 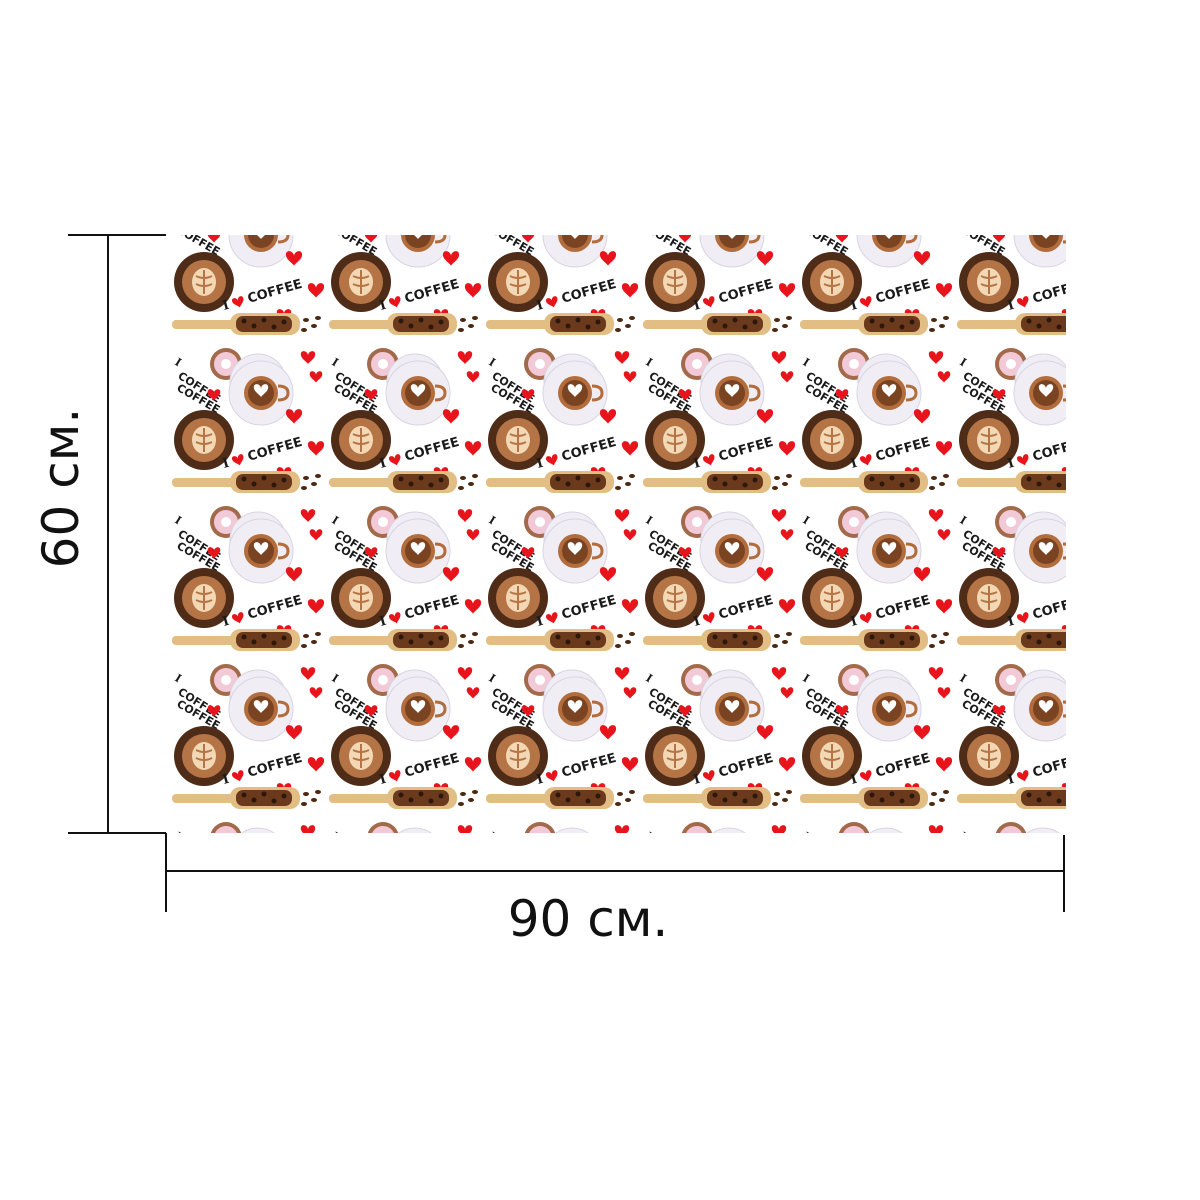 What do you see at coordinates (117, 534) in the screenshot?
I see `height-dimension` at bounding box center [117, 534].